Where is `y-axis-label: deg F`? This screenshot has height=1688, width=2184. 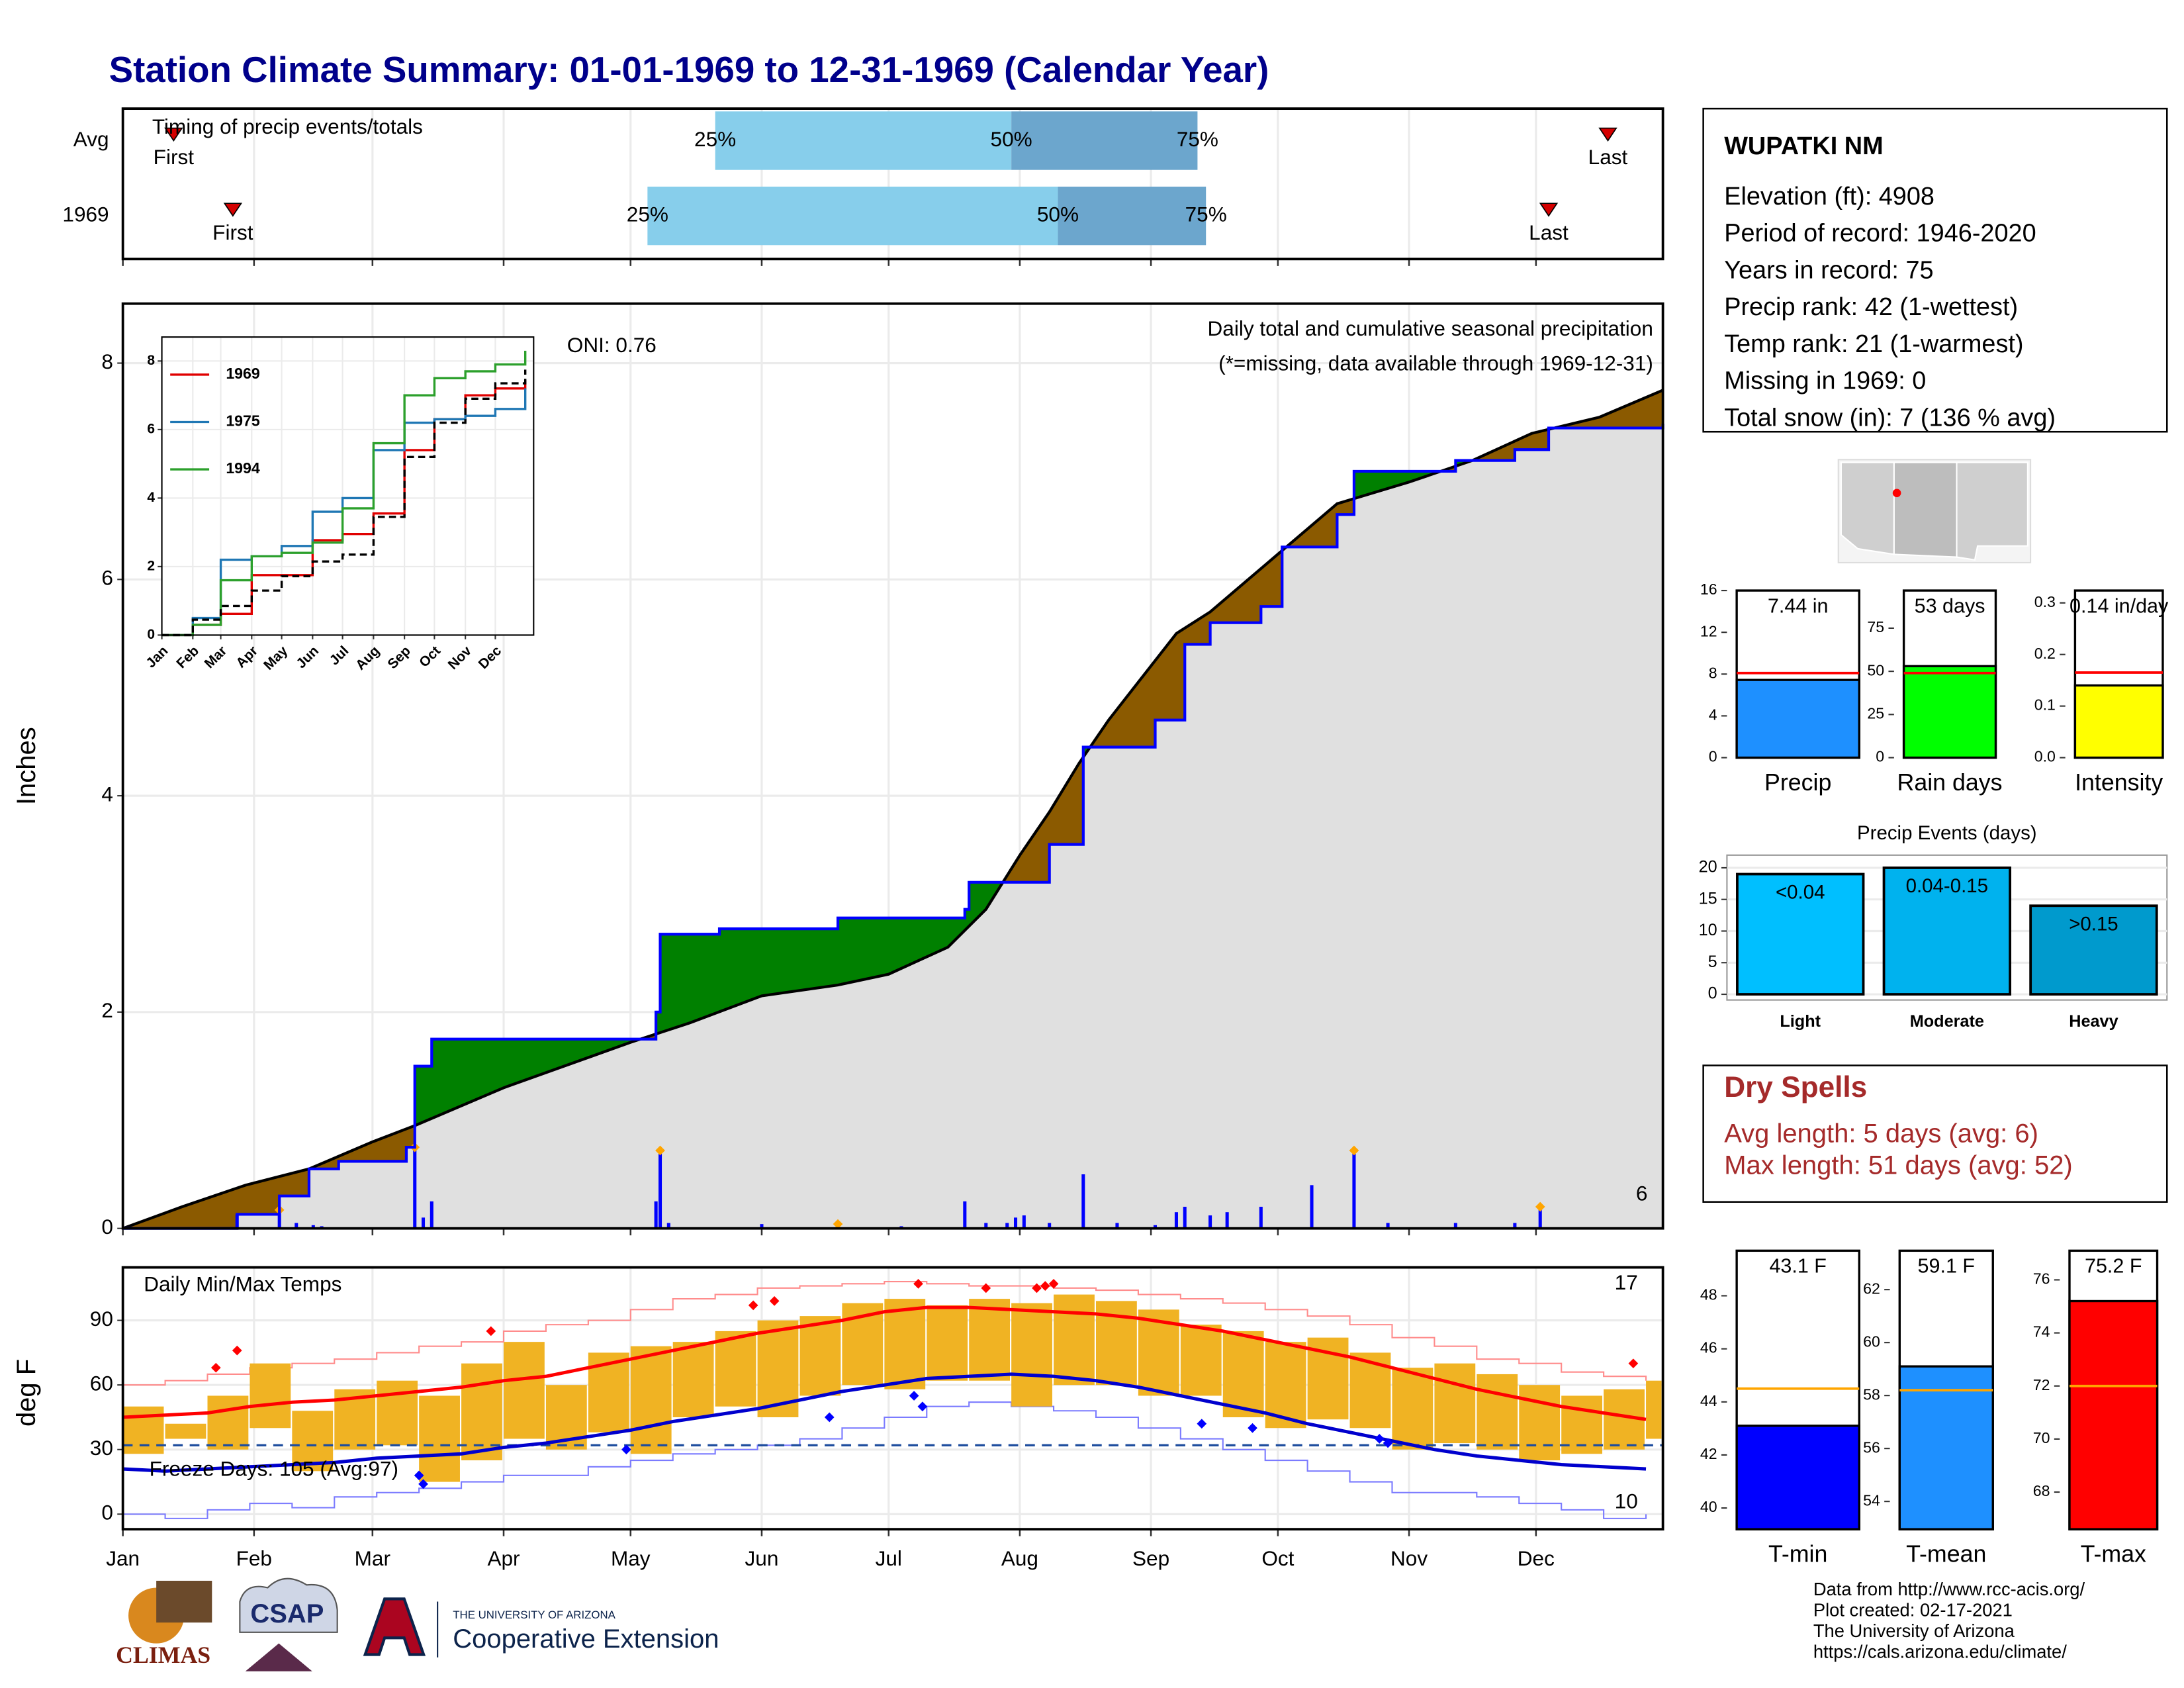 y-axis-label: deg F is located at coordinates (26, 1393).